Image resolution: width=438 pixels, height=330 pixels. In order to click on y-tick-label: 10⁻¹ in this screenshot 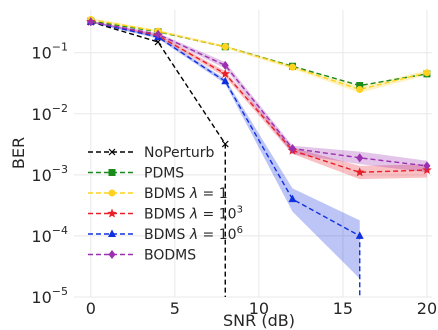, I will do `click(49, 52)`.